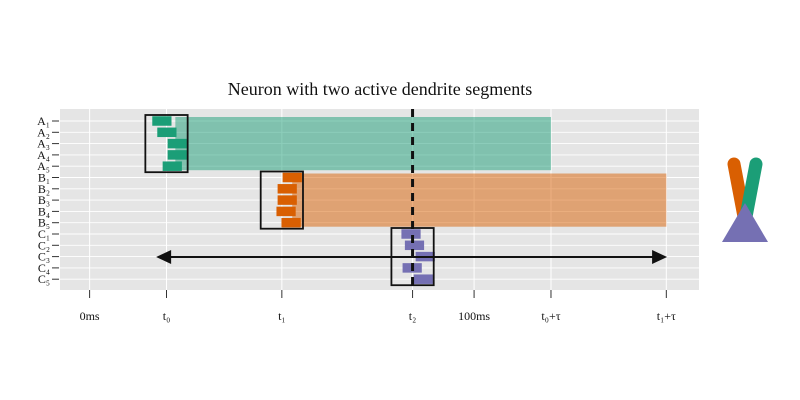 This screenshot has height=400, width=800. I want to click on y-tick-label: B₂, so click(44, 189).